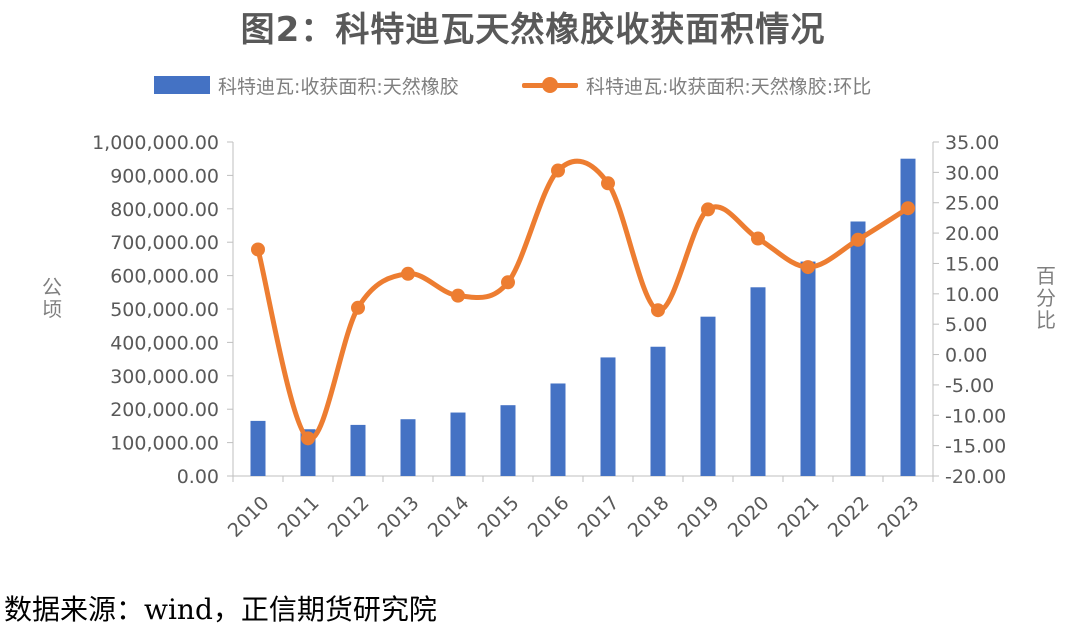 Image resolution: width=1066 pixels, height=632 pixels. I want to click on legend-swatch-line, so click(550, 85).